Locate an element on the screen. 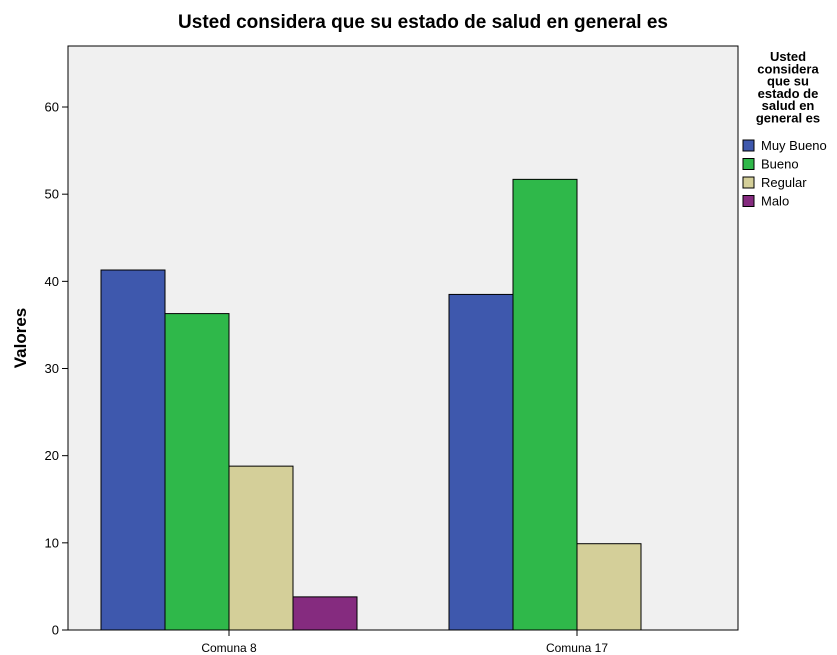 This screenshot has width=837, height=655. y-tick-label: 0 is located at coordinates (55, 630).